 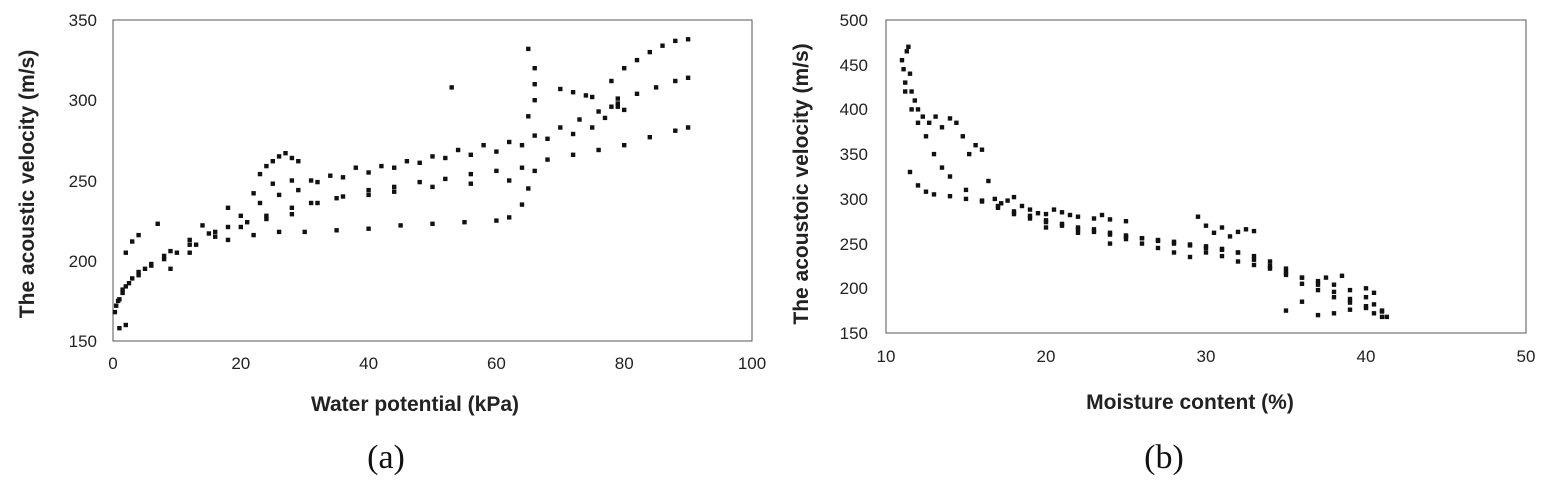 What do you see at coordinates (752, 363) in the screenshot?
I see `x-tick-a-5: 100` at bounding box center [752, 363].